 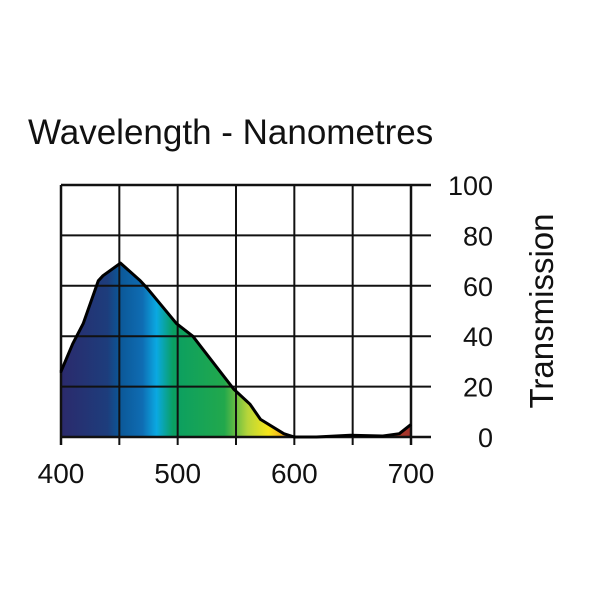 I want to click on x-tick-label: 700, so click(x=411, y=473).